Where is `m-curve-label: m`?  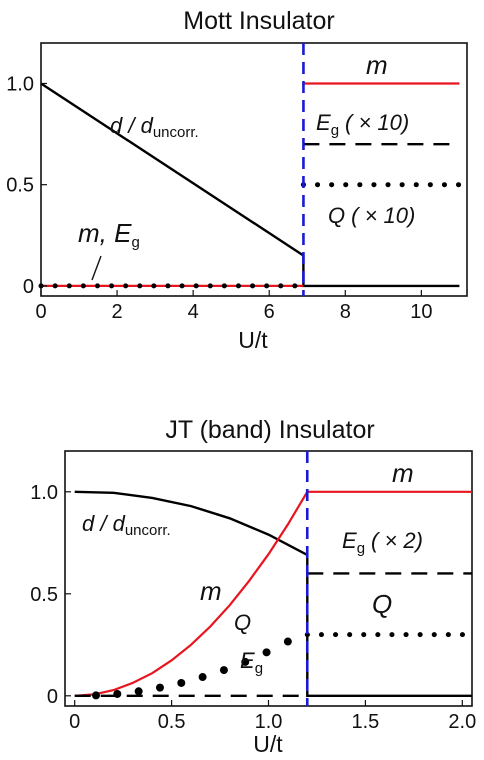
m-curve-label: m is located at coordinates (211, 591).